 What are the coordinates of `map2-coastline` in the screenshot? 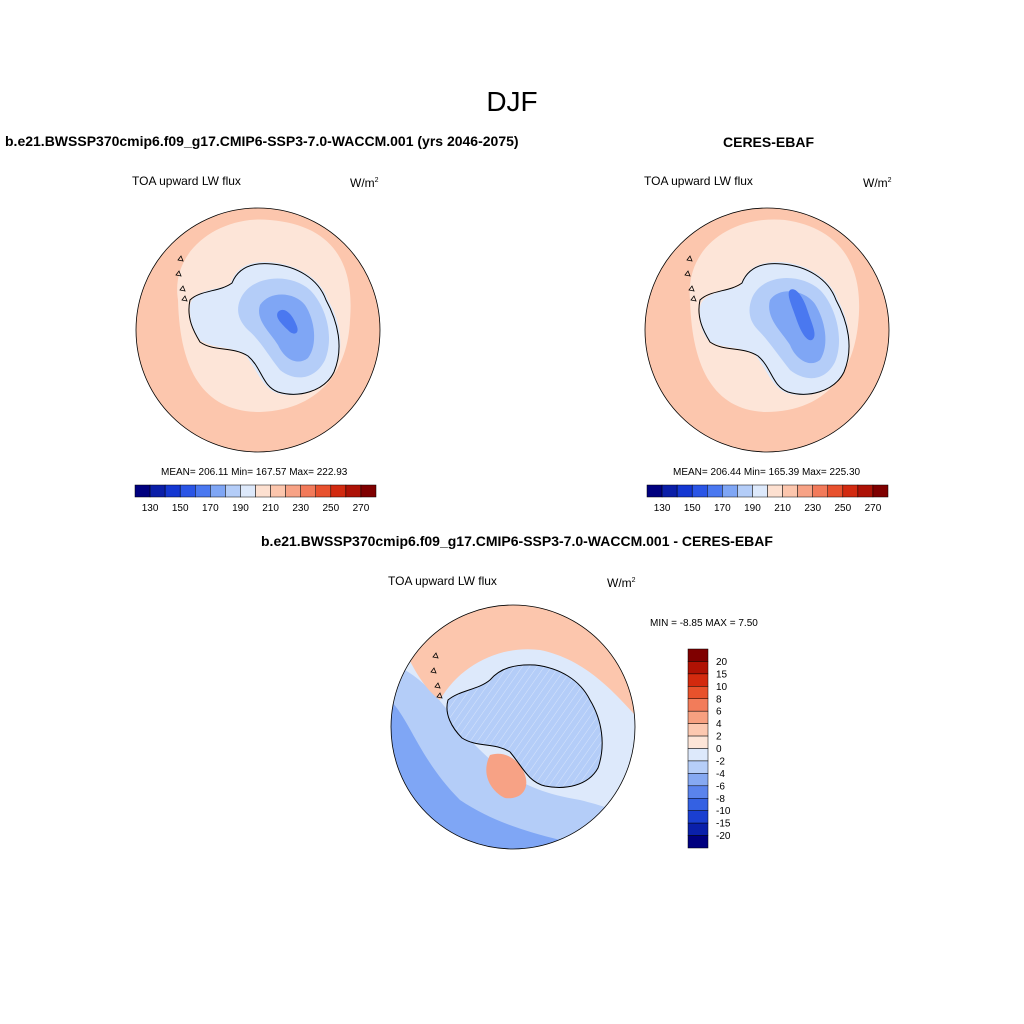 It's located at (774, 329).